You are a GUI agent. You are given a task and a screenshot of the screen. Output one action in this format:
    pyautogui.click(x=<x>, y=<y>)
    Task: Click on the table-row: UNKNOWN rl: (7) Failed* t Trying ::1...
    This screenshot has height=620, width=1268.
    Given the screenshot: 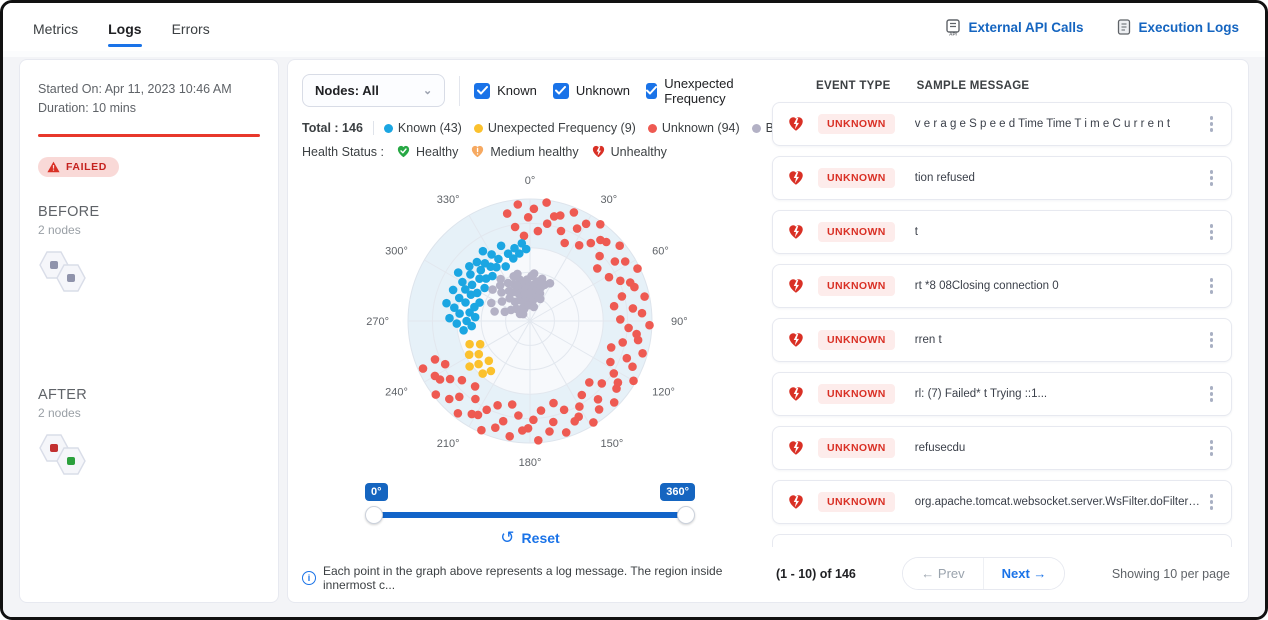 What is the action you would take?
    pyautogui.click(x=1002, y=394)
    